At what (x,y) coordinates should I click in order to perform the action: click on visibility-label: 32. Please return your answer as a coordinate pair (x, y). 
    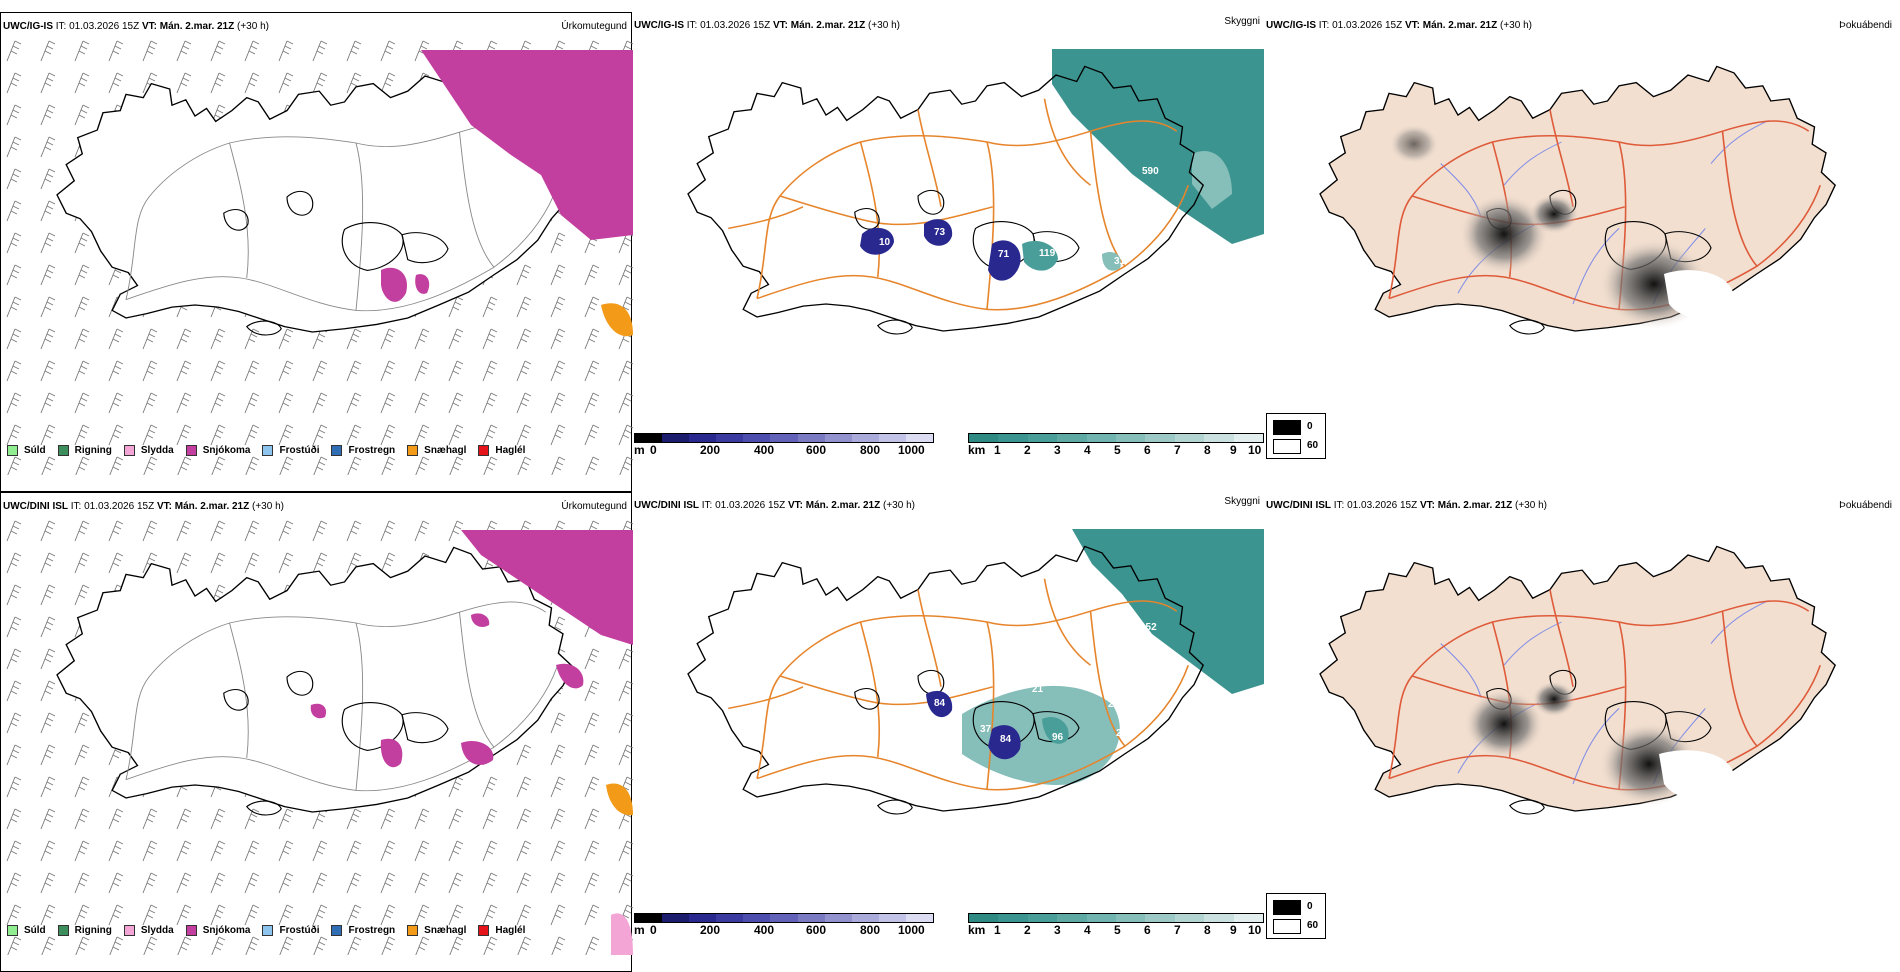
    Looking at the image, I should click on (1054, 677).